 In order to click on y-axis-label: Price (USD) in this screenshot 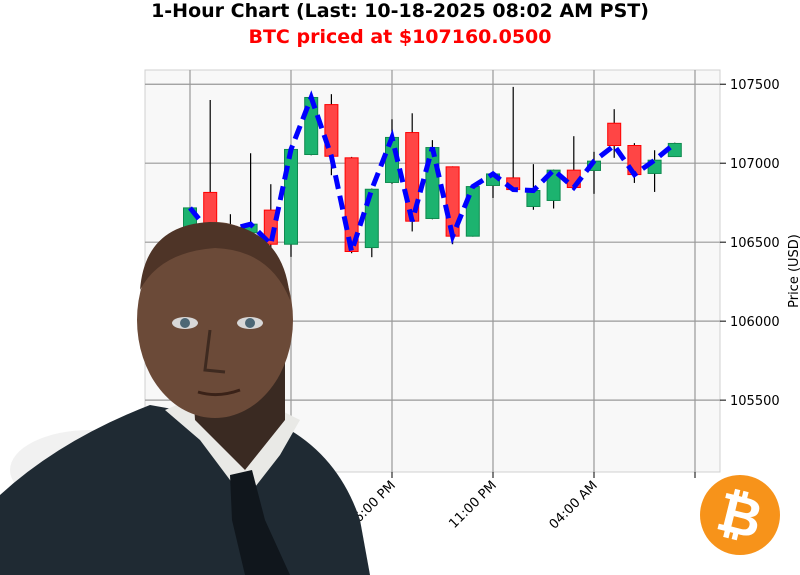, I will do `click(793, 271)`.